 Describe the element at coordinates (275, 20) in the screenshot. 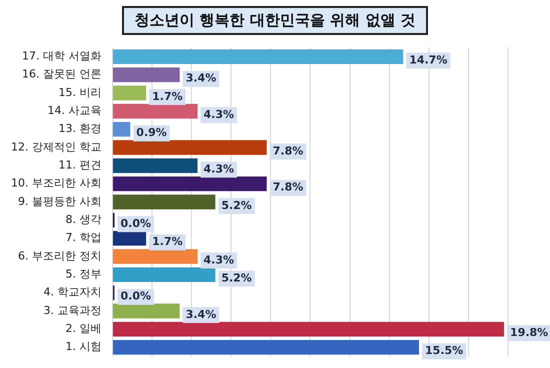

I see `chart-title: 청소년이 행복한 대한민국을 위해 없앨 것` at that location.